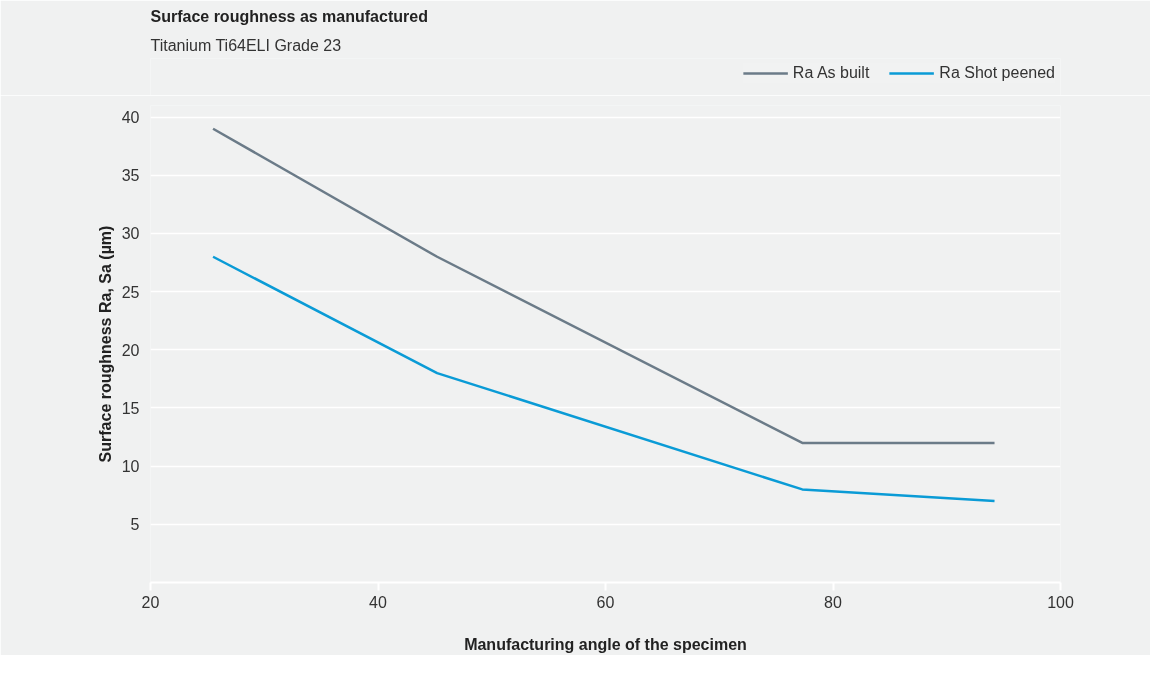  What do you see at coordinates (130, 234) in the screenshot?
I see `y-tick-label: 30` at bounding box center [130, 234].